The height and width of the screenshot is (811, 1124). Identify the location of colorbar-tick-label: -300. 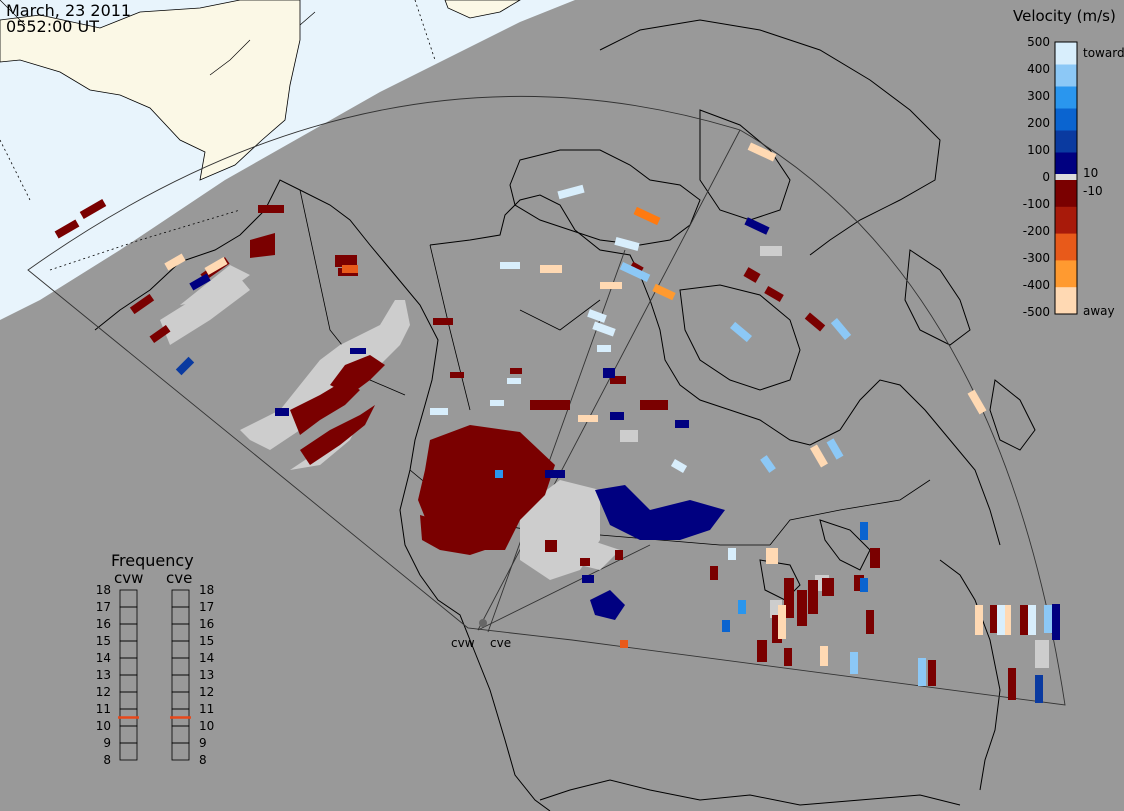
(1036, 258).